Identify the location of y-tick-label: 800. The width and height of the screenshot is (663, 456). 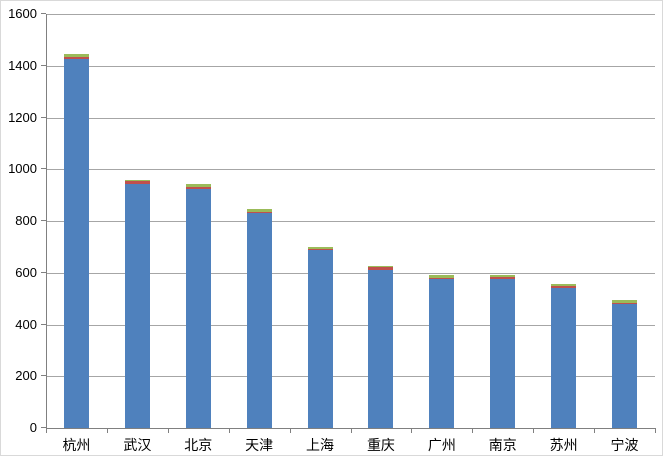
(26, 220).